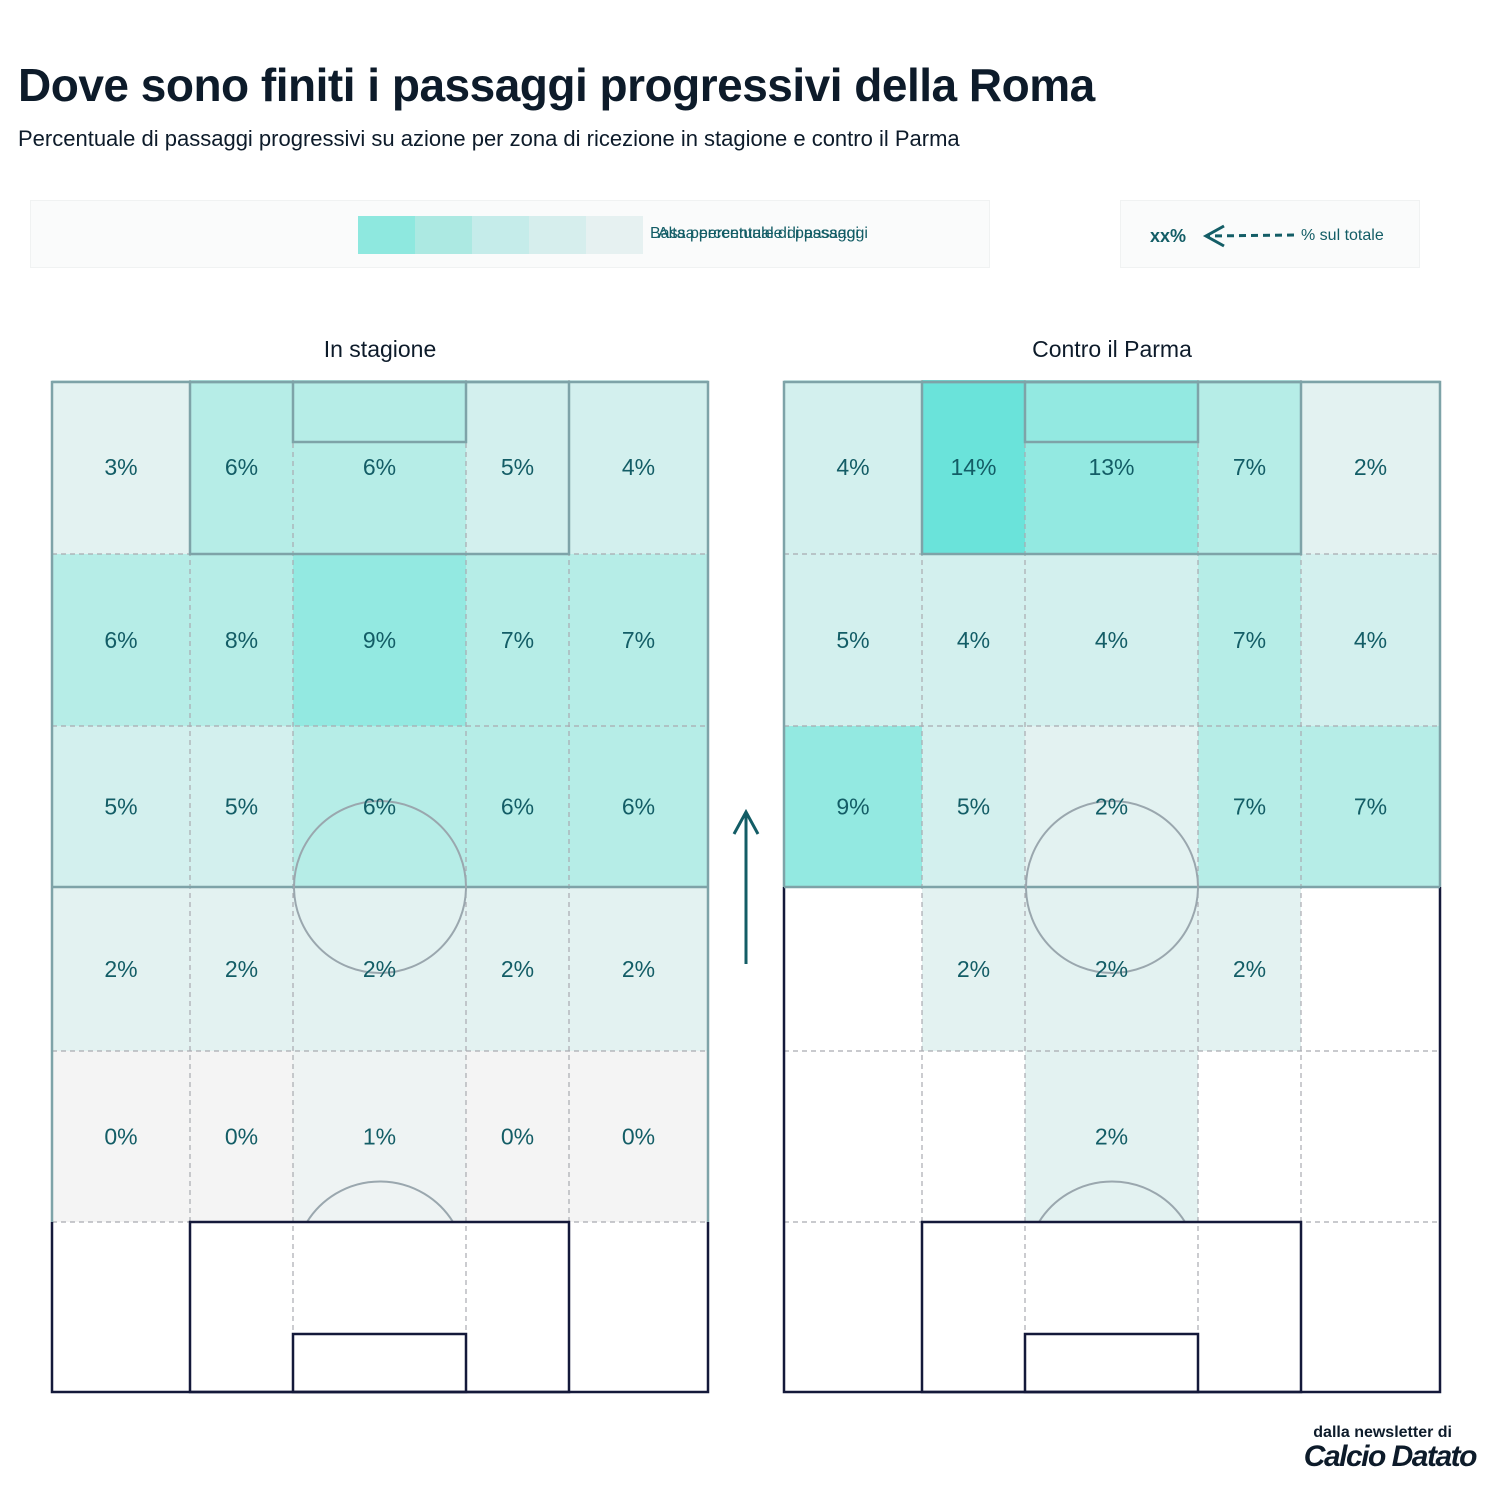  I want to click on cell-value-r2-c4: 6%, so click(638, 807).